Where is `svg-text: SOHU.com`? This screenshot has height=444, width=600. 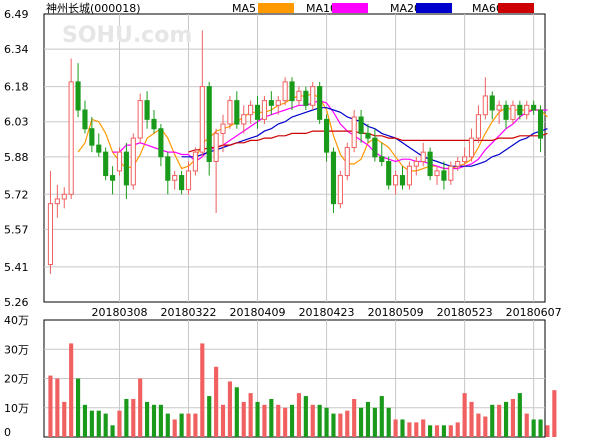 svg-text: SOHU.com is located at coordinates (127, 35).